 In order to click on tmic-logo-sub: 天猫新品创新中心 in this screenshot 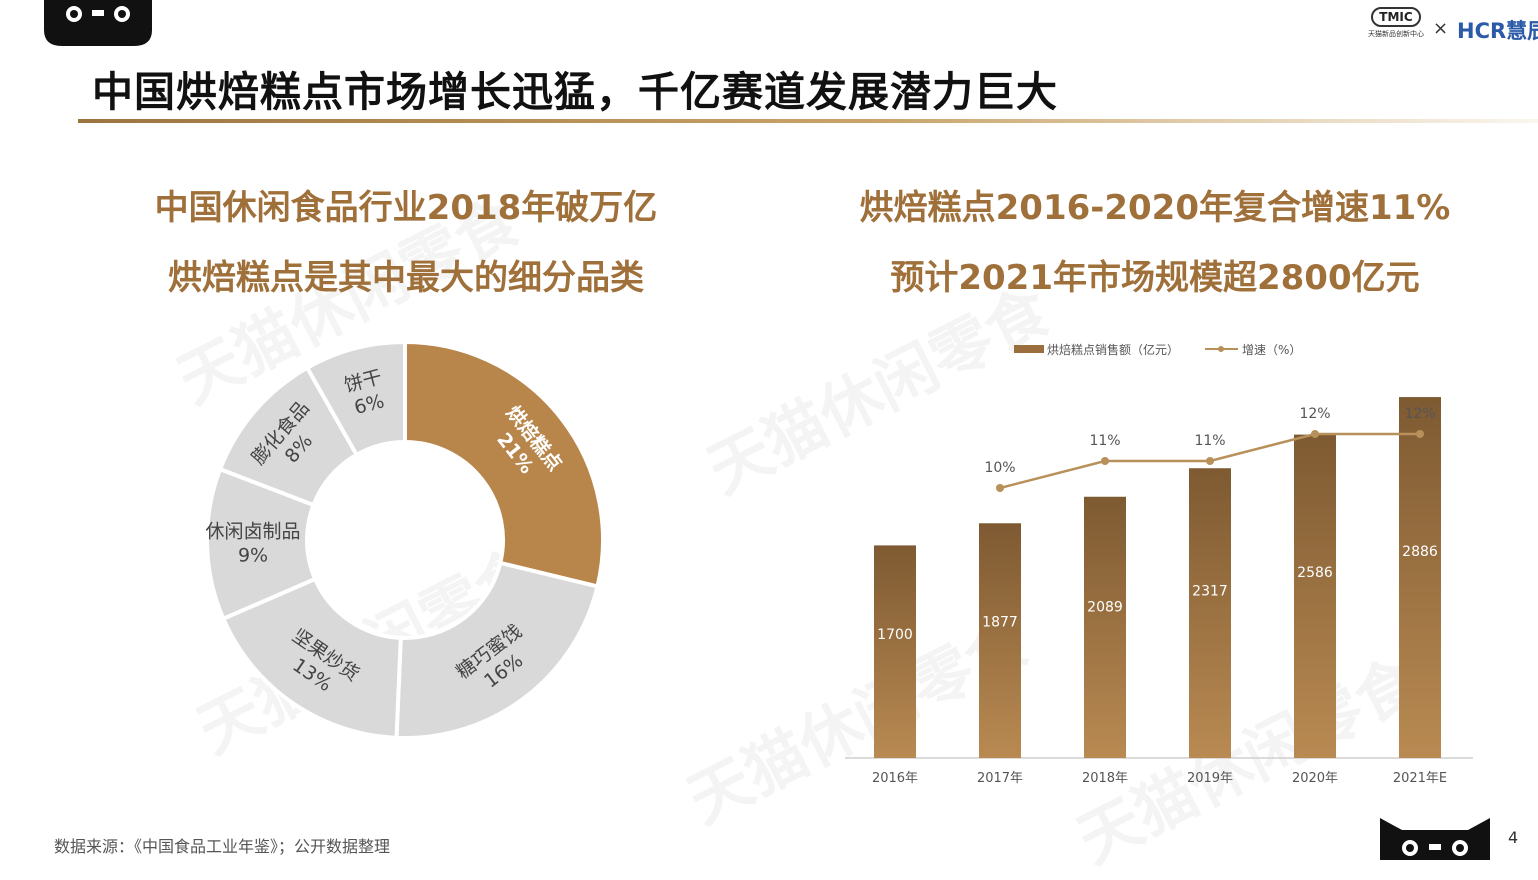, I will do `click(1396, 34)`.